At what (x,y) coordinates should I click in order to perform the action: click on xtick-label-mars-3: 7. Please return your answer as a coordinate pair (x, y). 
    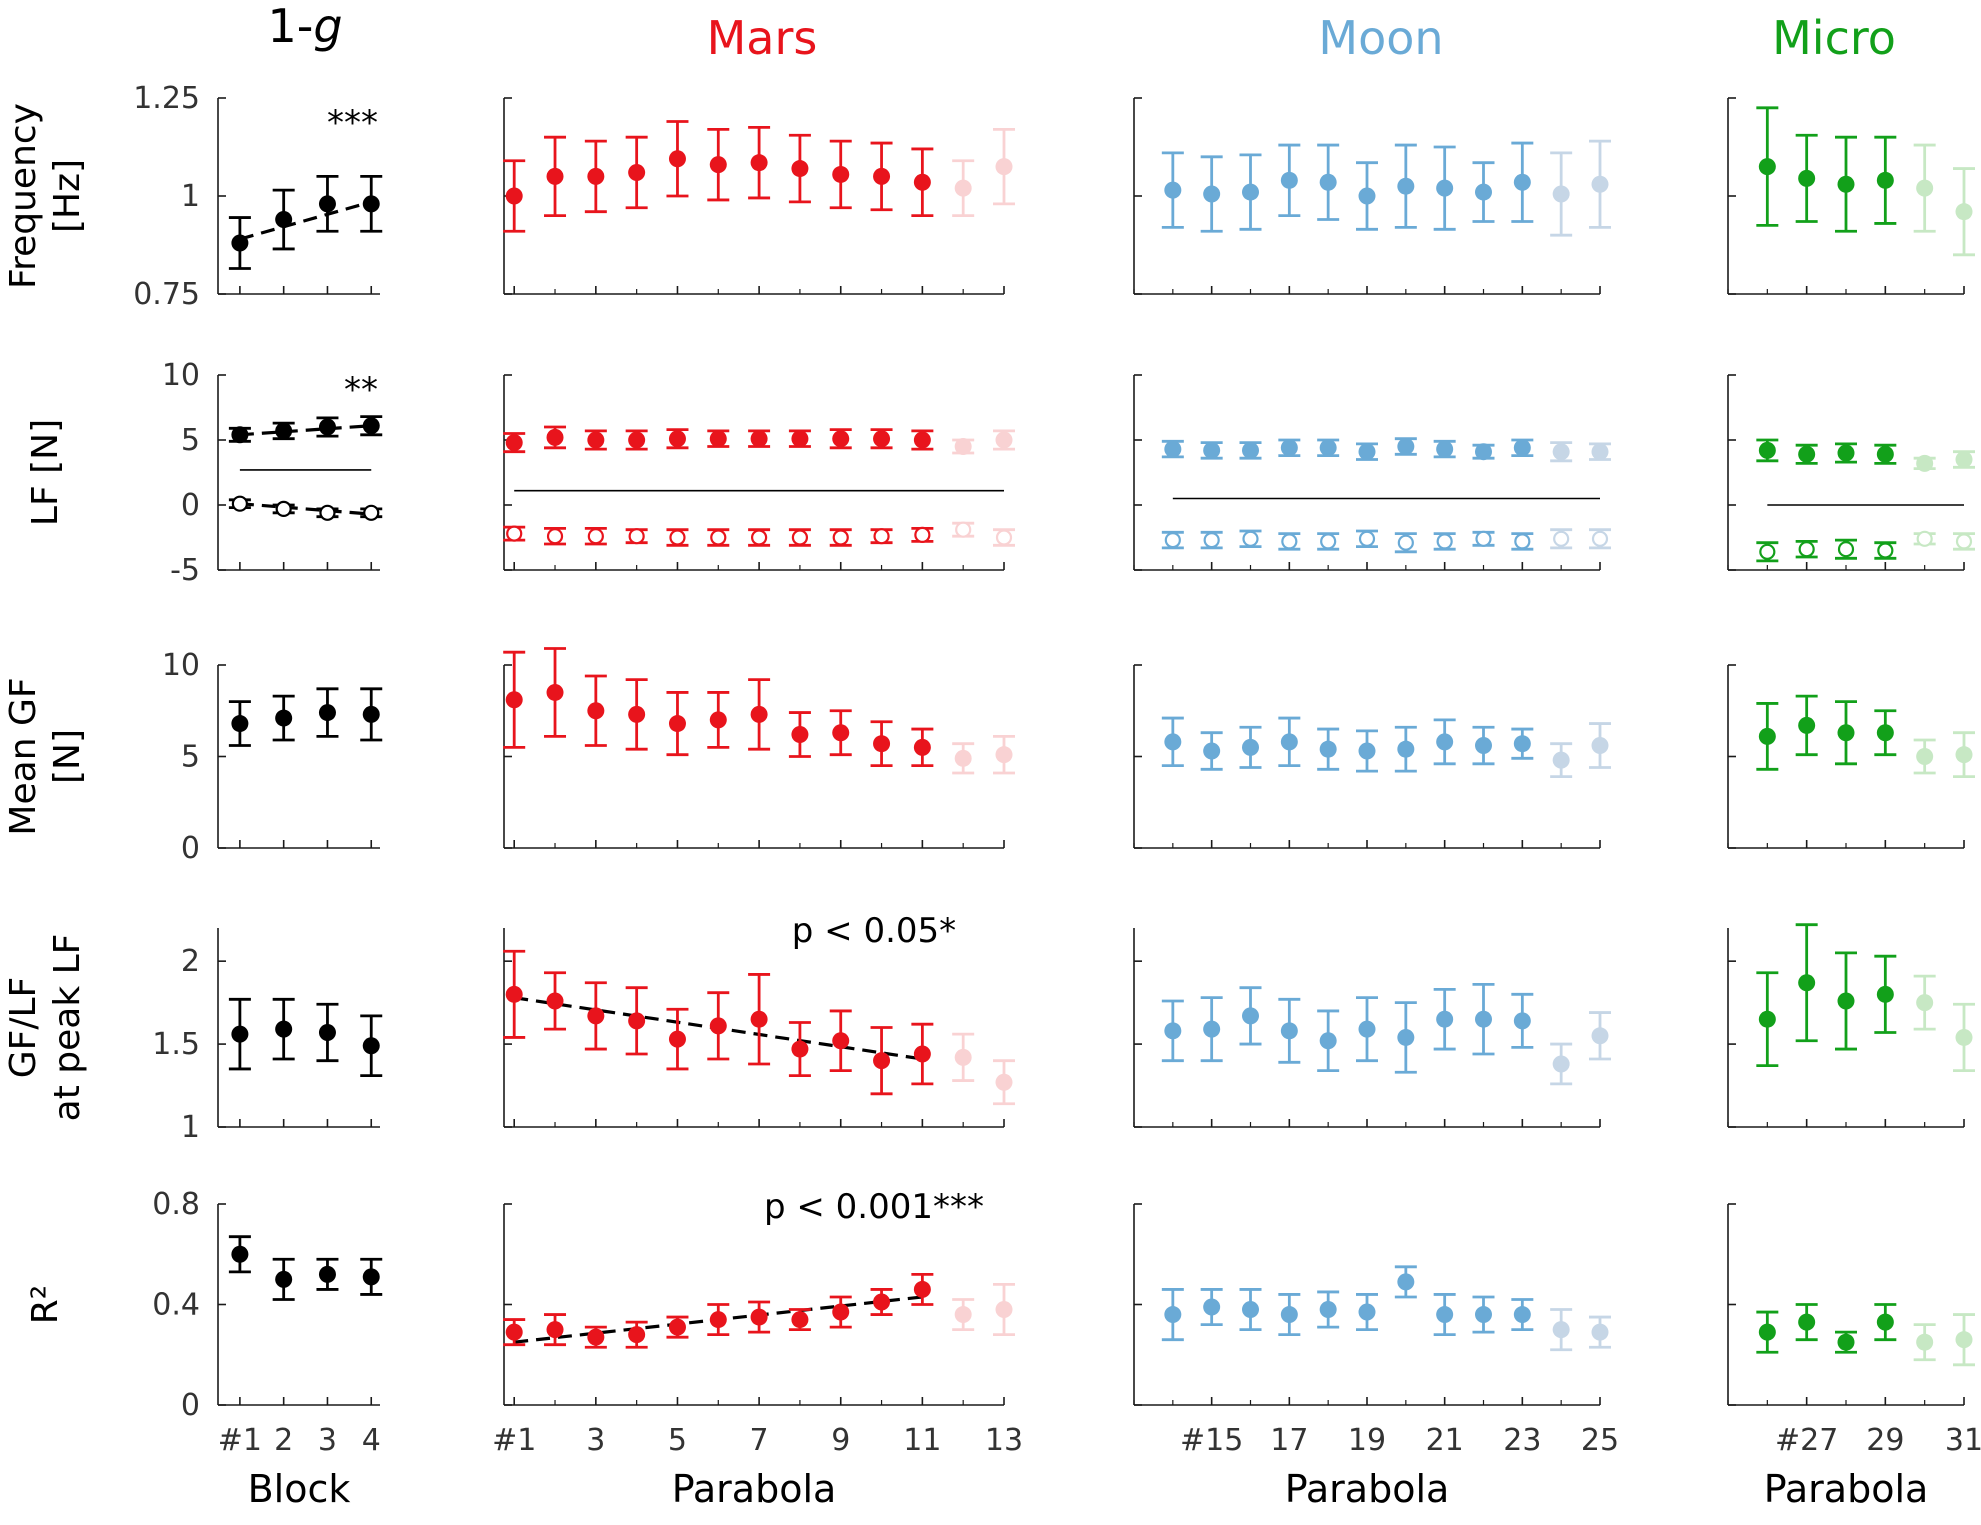
    Looking at the image, I should click on (759, 1440).